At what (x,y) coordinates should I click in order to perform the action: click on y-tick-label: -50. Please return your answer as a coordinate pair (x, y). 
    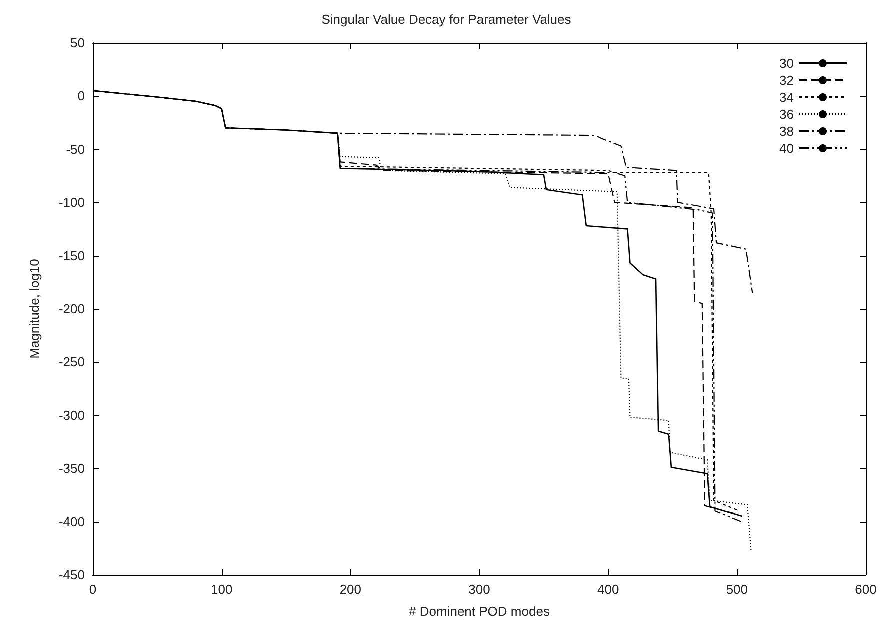
    Looking at the image, I should click on (75, 149).